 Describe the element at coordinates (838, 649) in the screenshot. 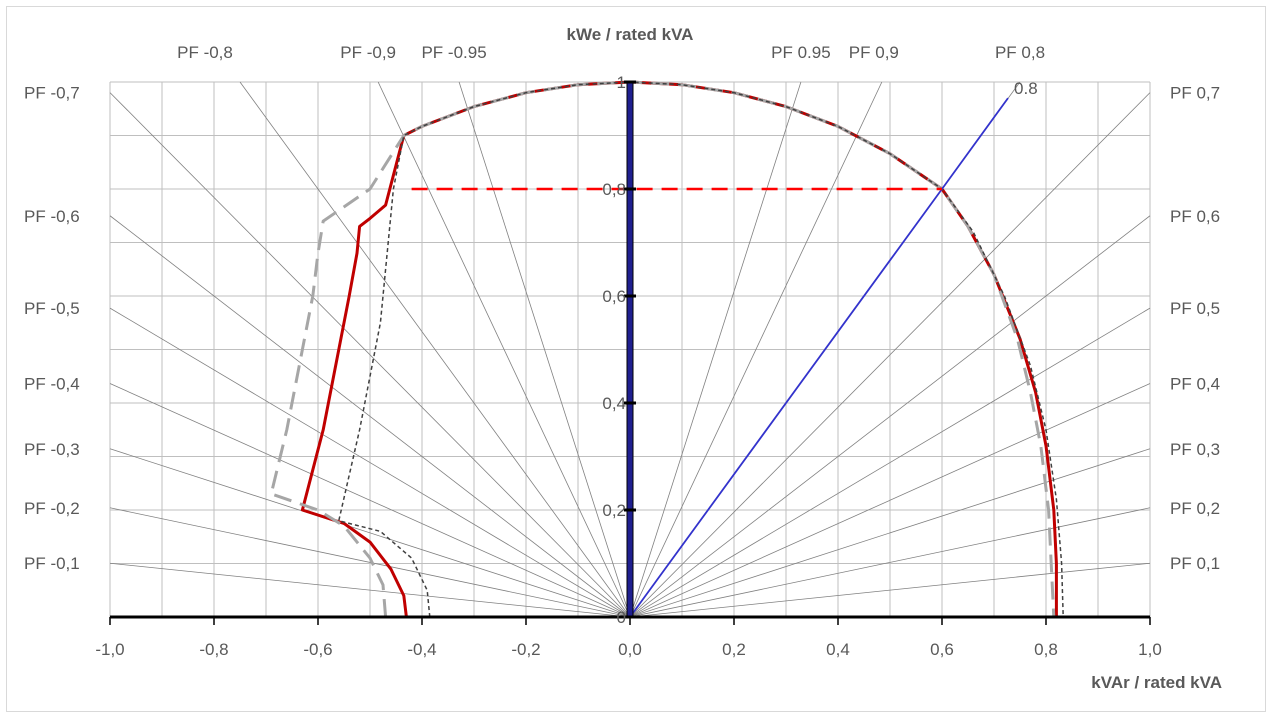

I see `x-tick-label: 0,4` at that location.